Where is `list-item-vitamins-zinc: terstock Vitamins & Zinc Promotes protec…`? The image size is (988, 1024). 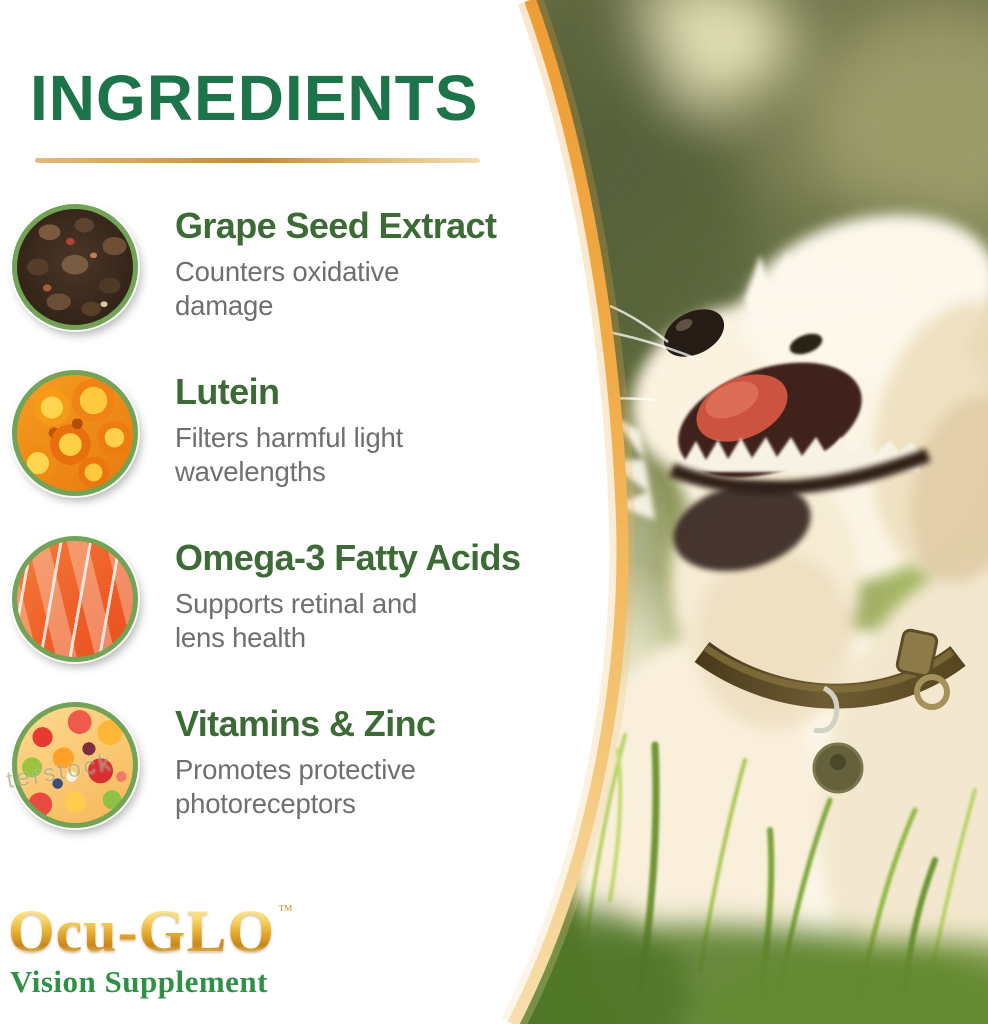
list-item-vitamins-zinc: terstock Vitamins & Zinc Promotes protec… is located at coordinates (288, 765).